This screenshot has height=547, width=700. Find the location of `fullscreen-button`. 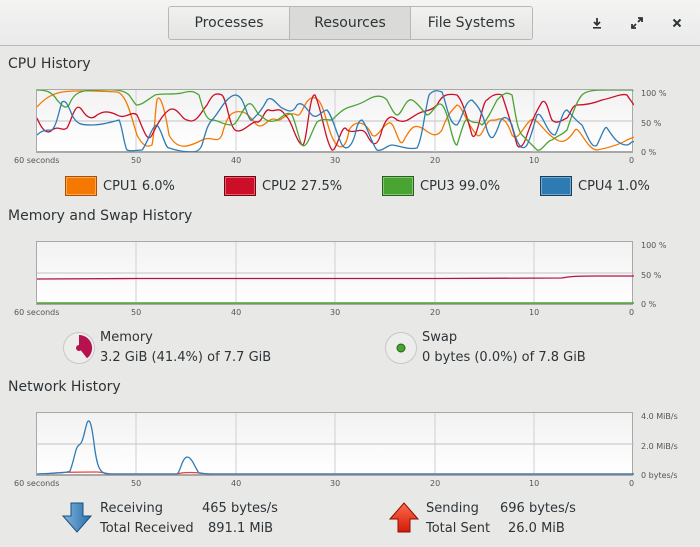

fullscreen-button is located at coordinates (637, 23).